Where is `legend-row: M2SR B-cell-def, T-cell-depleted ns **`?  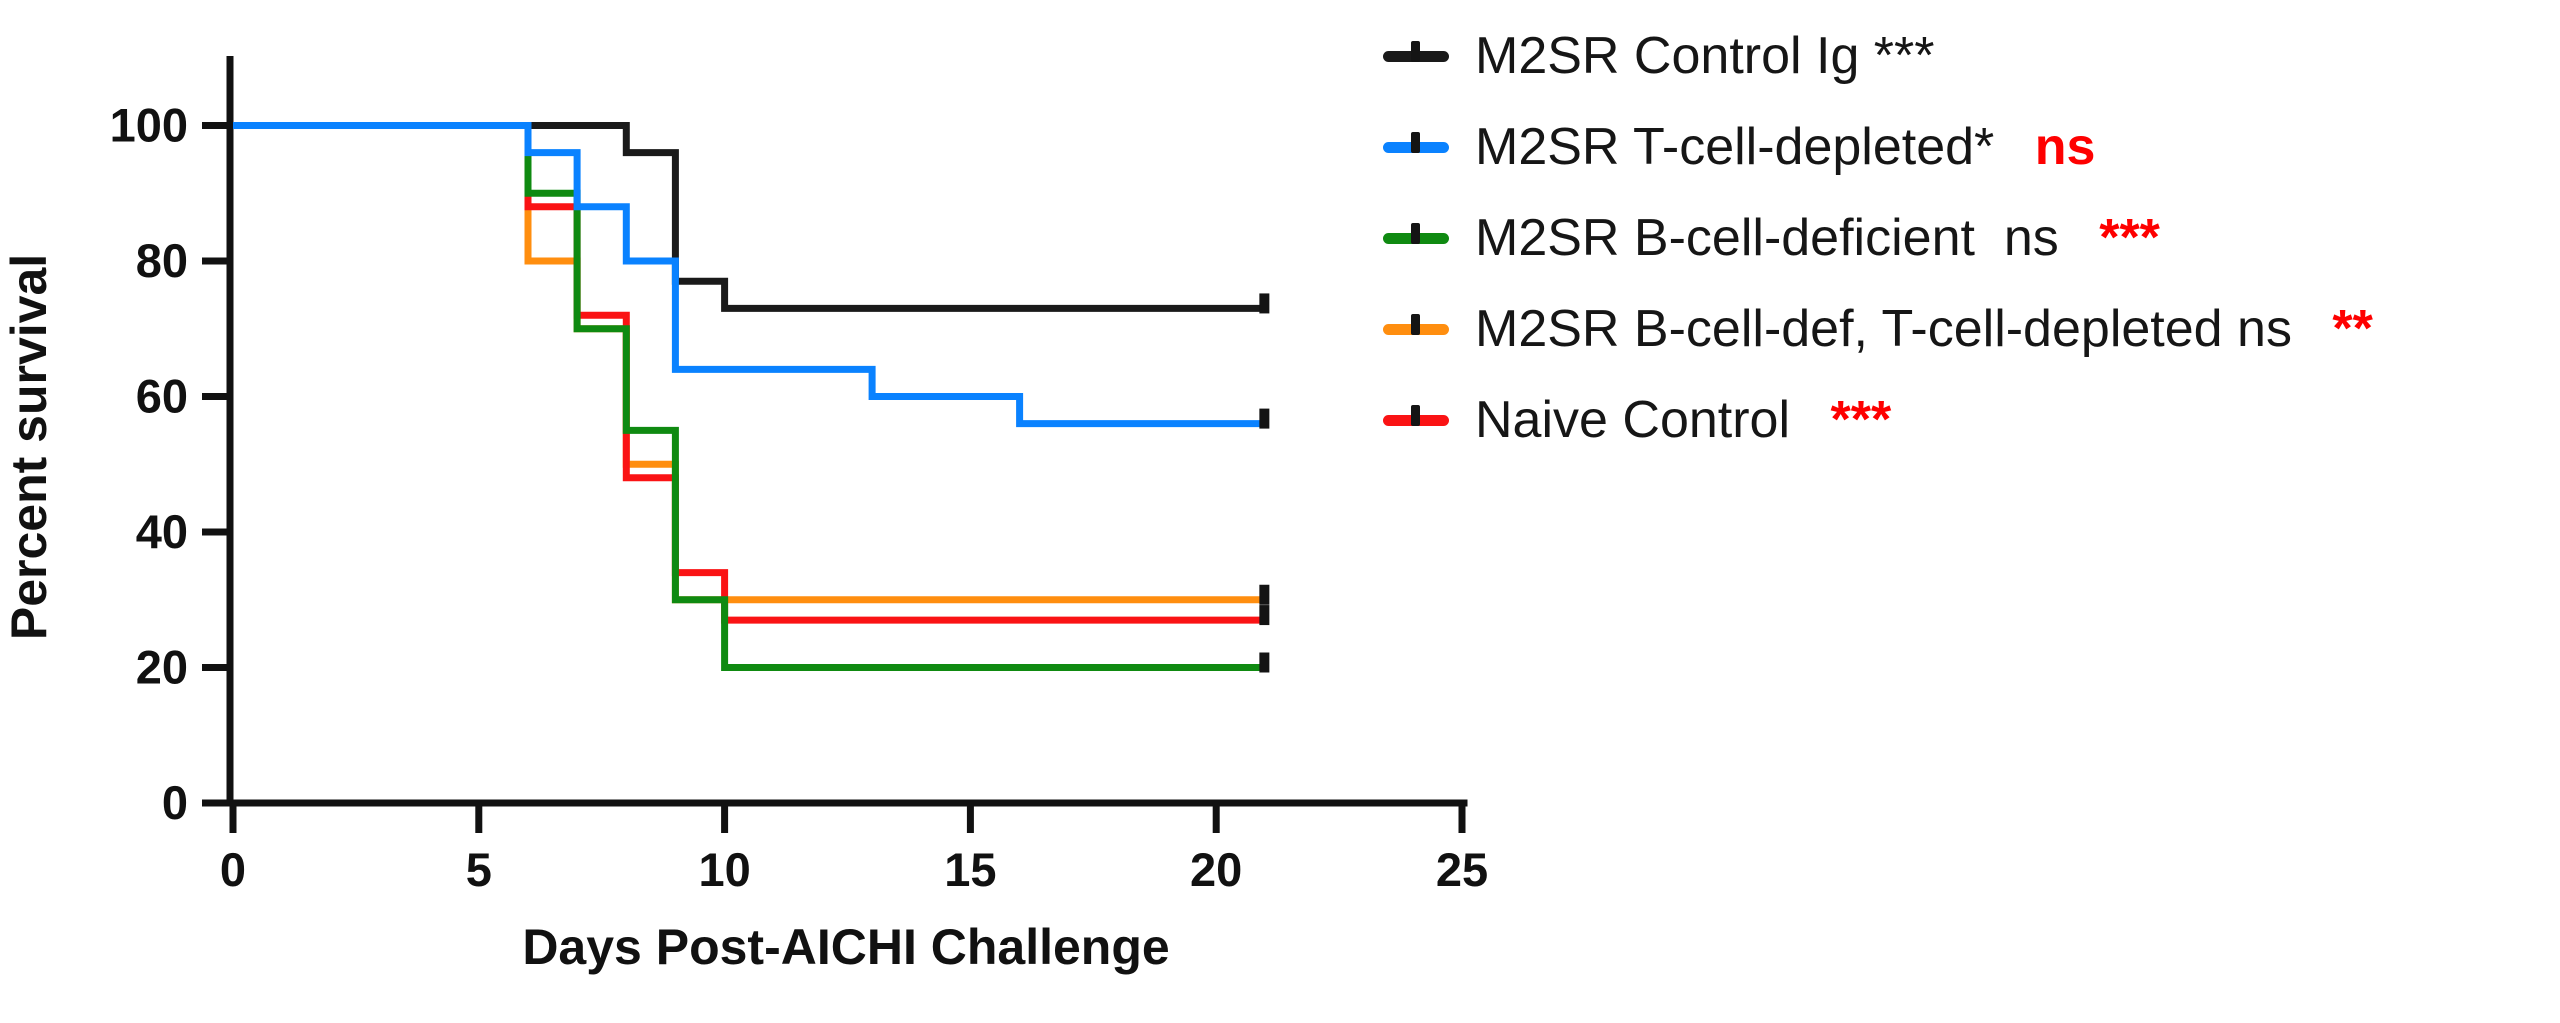
legend-row: M2SR B-cell-def, T-cell-depleted ns ** is located at coordinates (1878, 328).